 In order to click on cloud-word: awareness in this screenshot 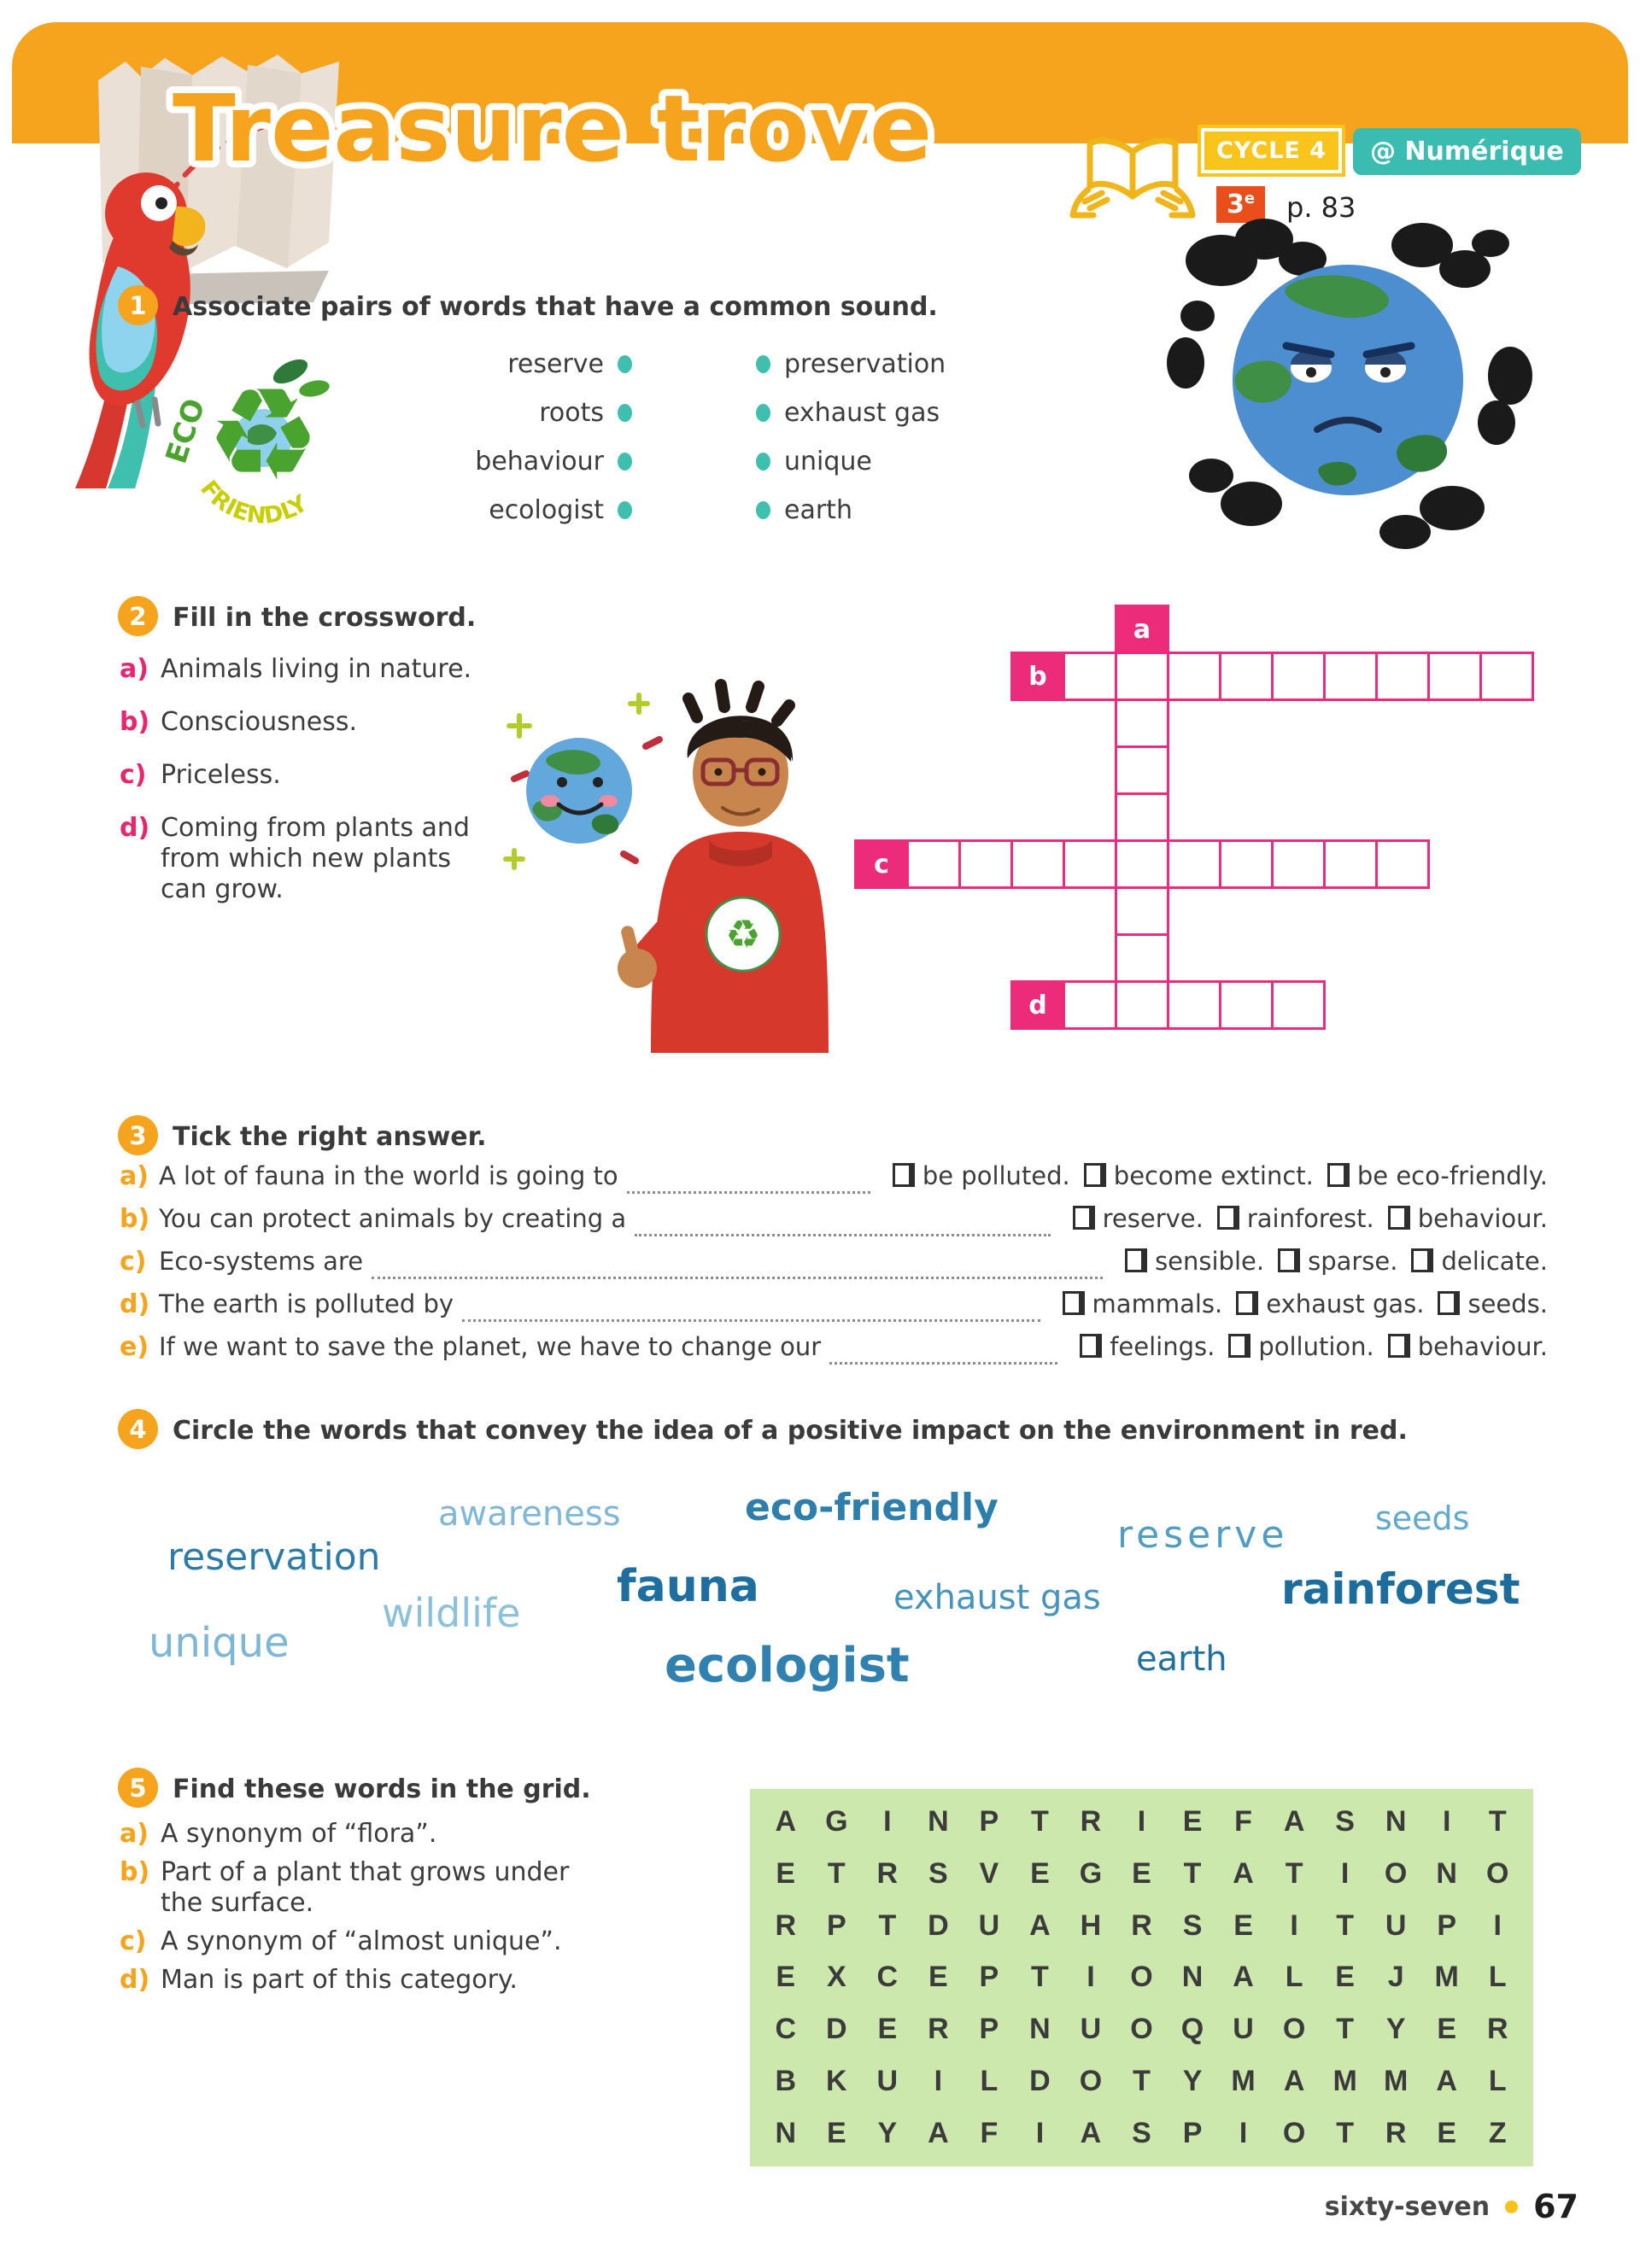, I will do `click(529, 1514)`.